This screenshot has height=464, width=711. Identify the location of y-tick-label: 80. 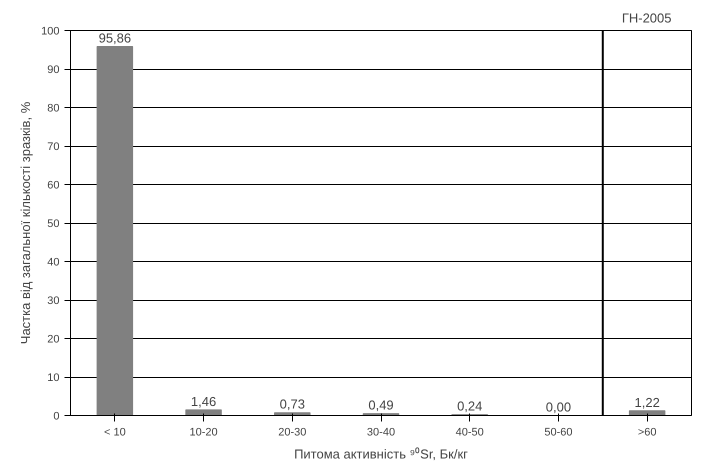
(53, 108).